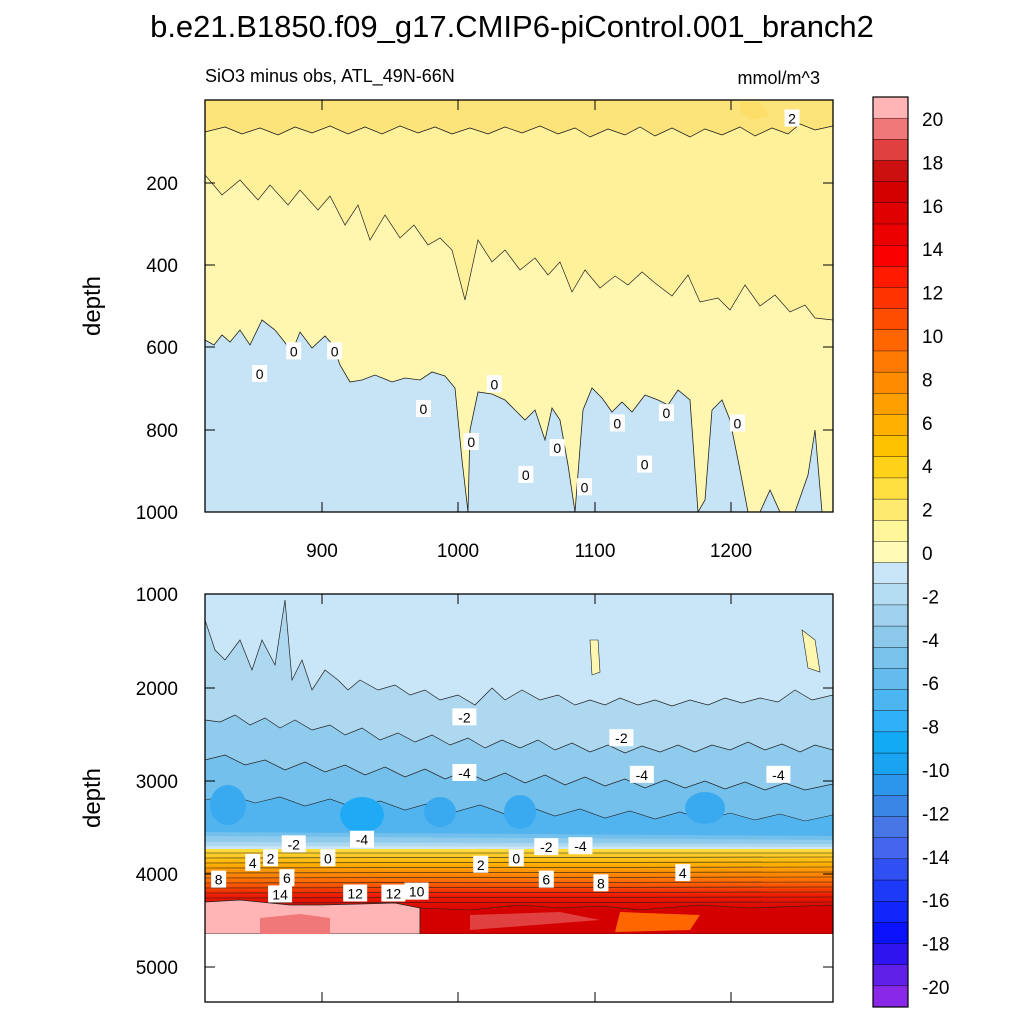  What do you see at coordinates (935, 771) in the screenshot?
I see `colorbar-label: -10` at bounding box center [935, 771].